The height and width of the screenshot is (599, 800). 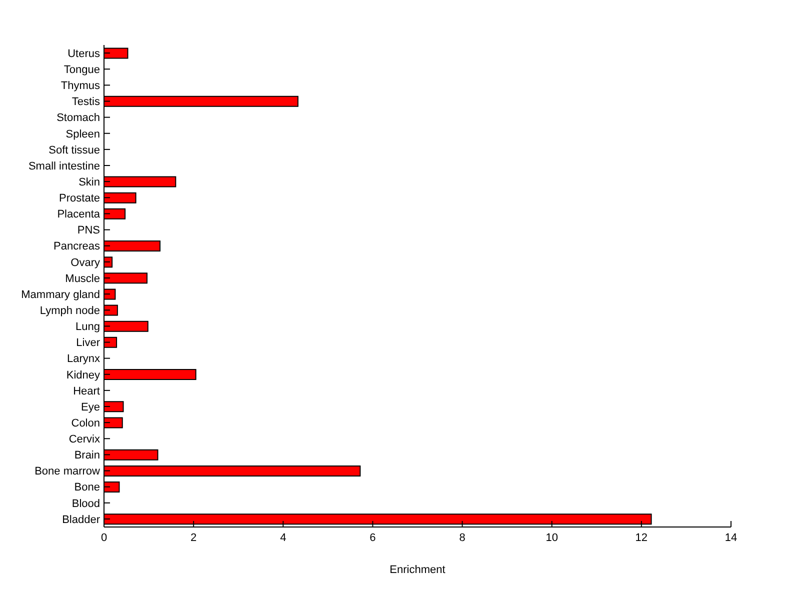 What do you see at coordinates (418, 570) in the screenshot?
I see `x-axis-title: Enrichment` at bounding box center [418, 570].